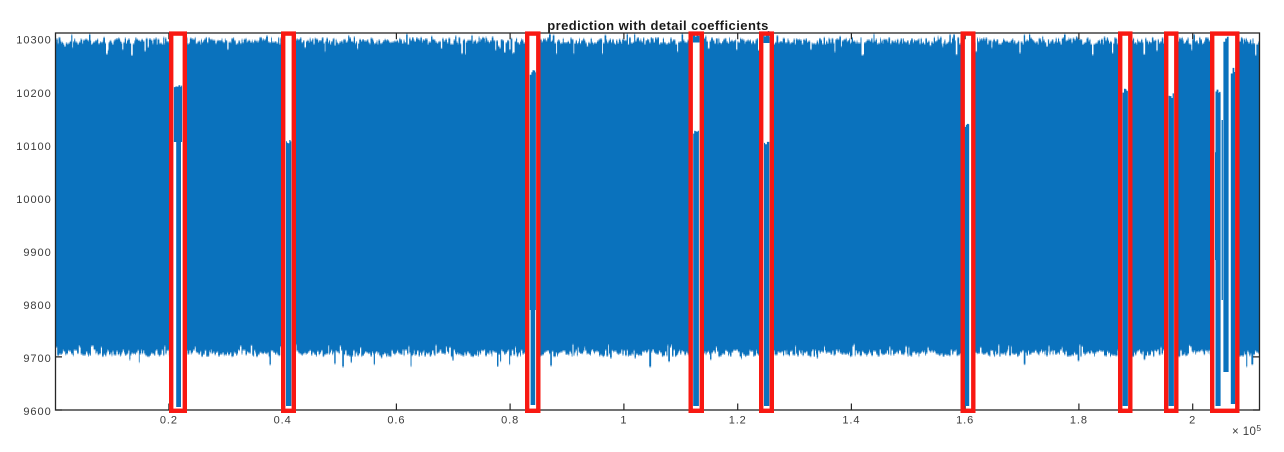 The height and width of the screenshot is (452, 1284). What do you see at coordinates (37, 306) in the screenshot?
I see `svg-text: 9800` at bounding box center [37, 306].